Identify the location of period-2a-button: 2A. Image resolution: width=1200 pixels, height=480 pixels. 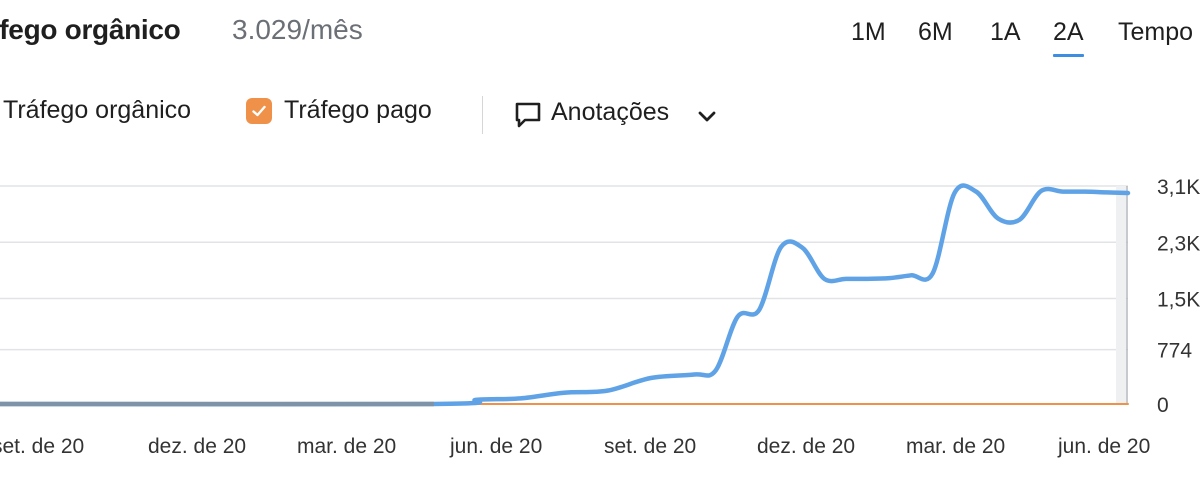
(1068, 37).